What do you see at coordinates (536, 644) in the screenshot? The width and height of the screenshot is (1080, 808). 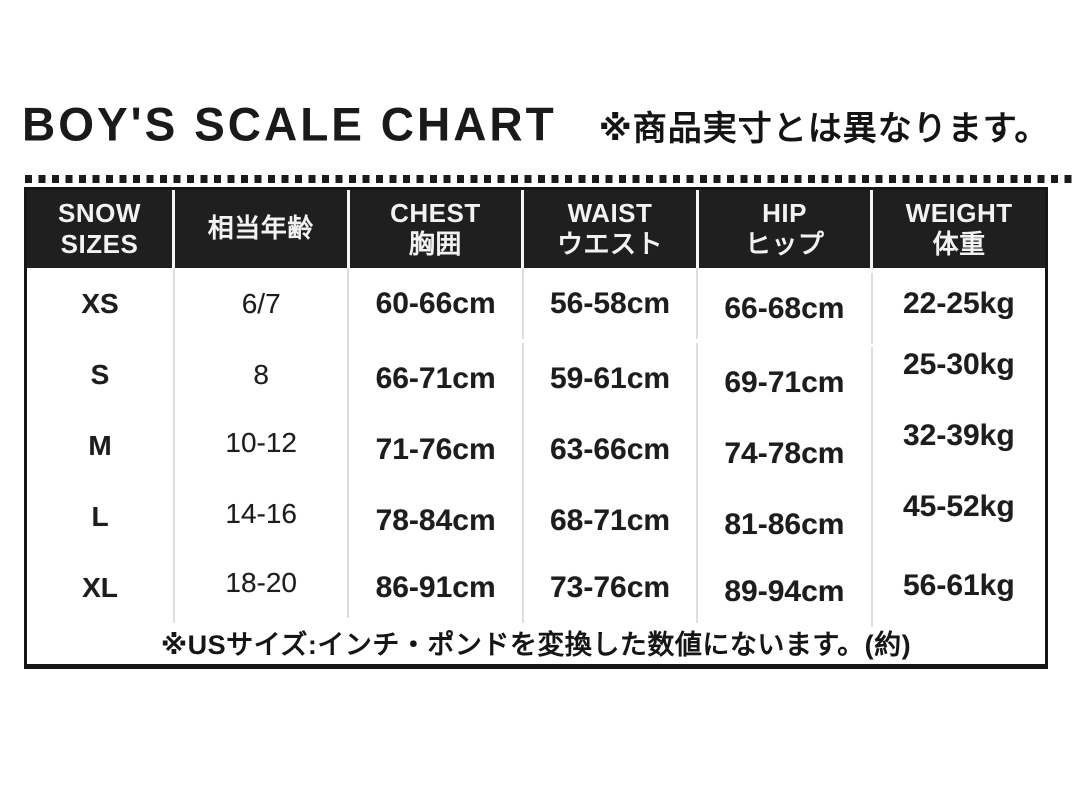 I see `table-footnote: ※USサイズ:インチ・ポンドを変換した数値にないます。(約)` at bounding box center [536, 644].